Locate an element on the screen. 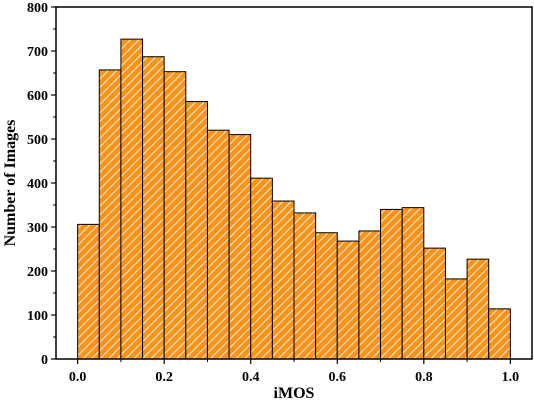  x-tick-label: 0.8 is located at coordinates (424, 377).